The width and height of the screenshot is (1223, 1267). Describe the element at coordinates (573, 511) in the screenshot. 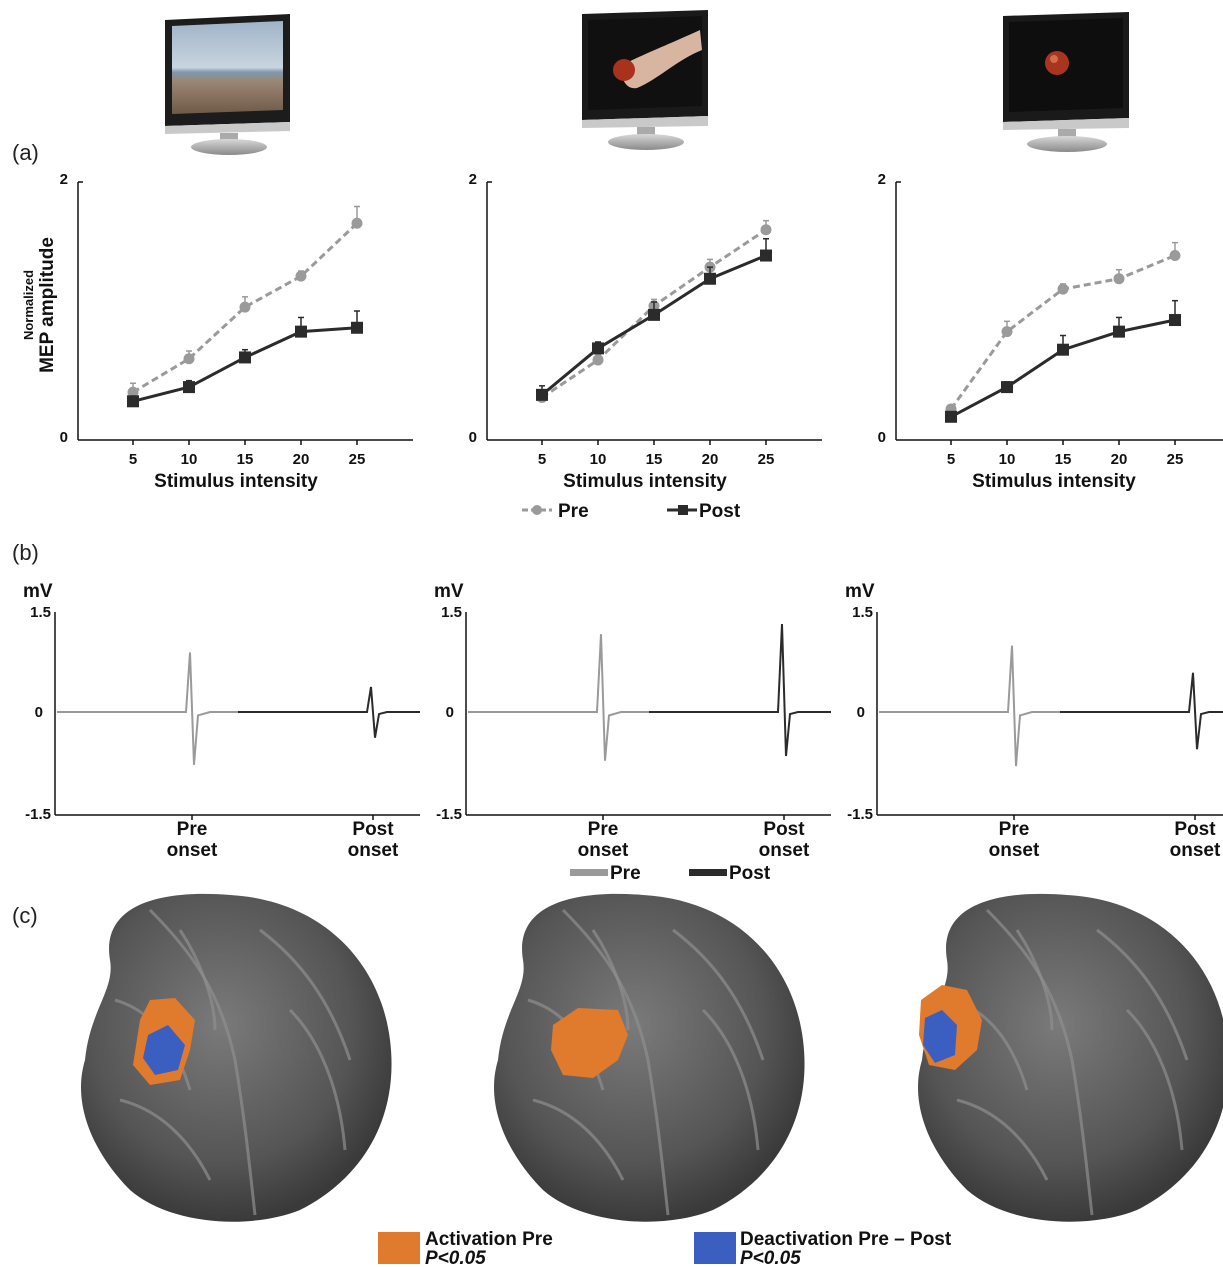

I see `legend-pre-label: Pre` at that location.